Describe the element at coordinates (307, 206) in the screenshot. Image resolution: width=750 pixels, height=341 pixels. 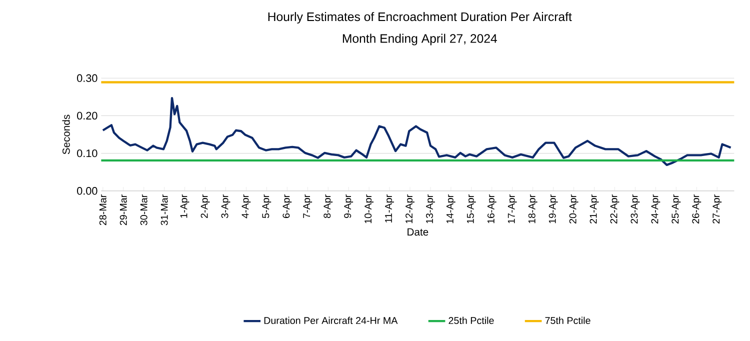
I see `x-tick-label: 7-Apr` at that location.